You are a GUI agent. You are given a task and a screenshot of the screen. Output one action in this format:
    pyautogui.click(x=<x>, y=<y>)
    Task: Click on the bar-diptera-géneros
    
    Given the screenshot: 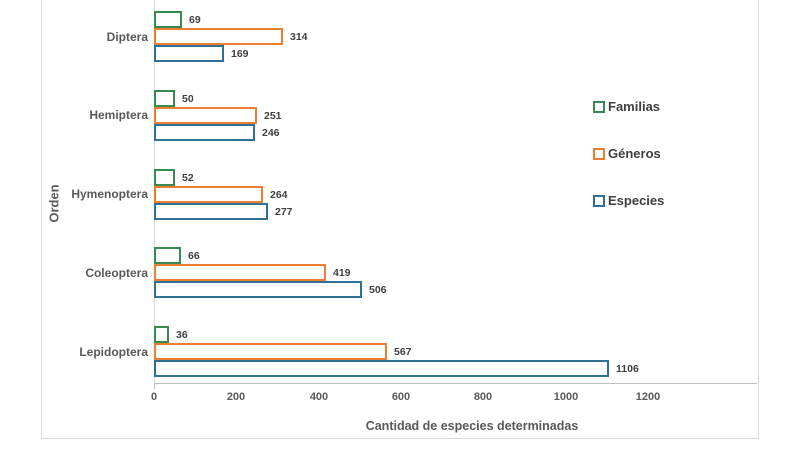 What is the action you would take?
    pyautogui.click(x=218, y=36)
    